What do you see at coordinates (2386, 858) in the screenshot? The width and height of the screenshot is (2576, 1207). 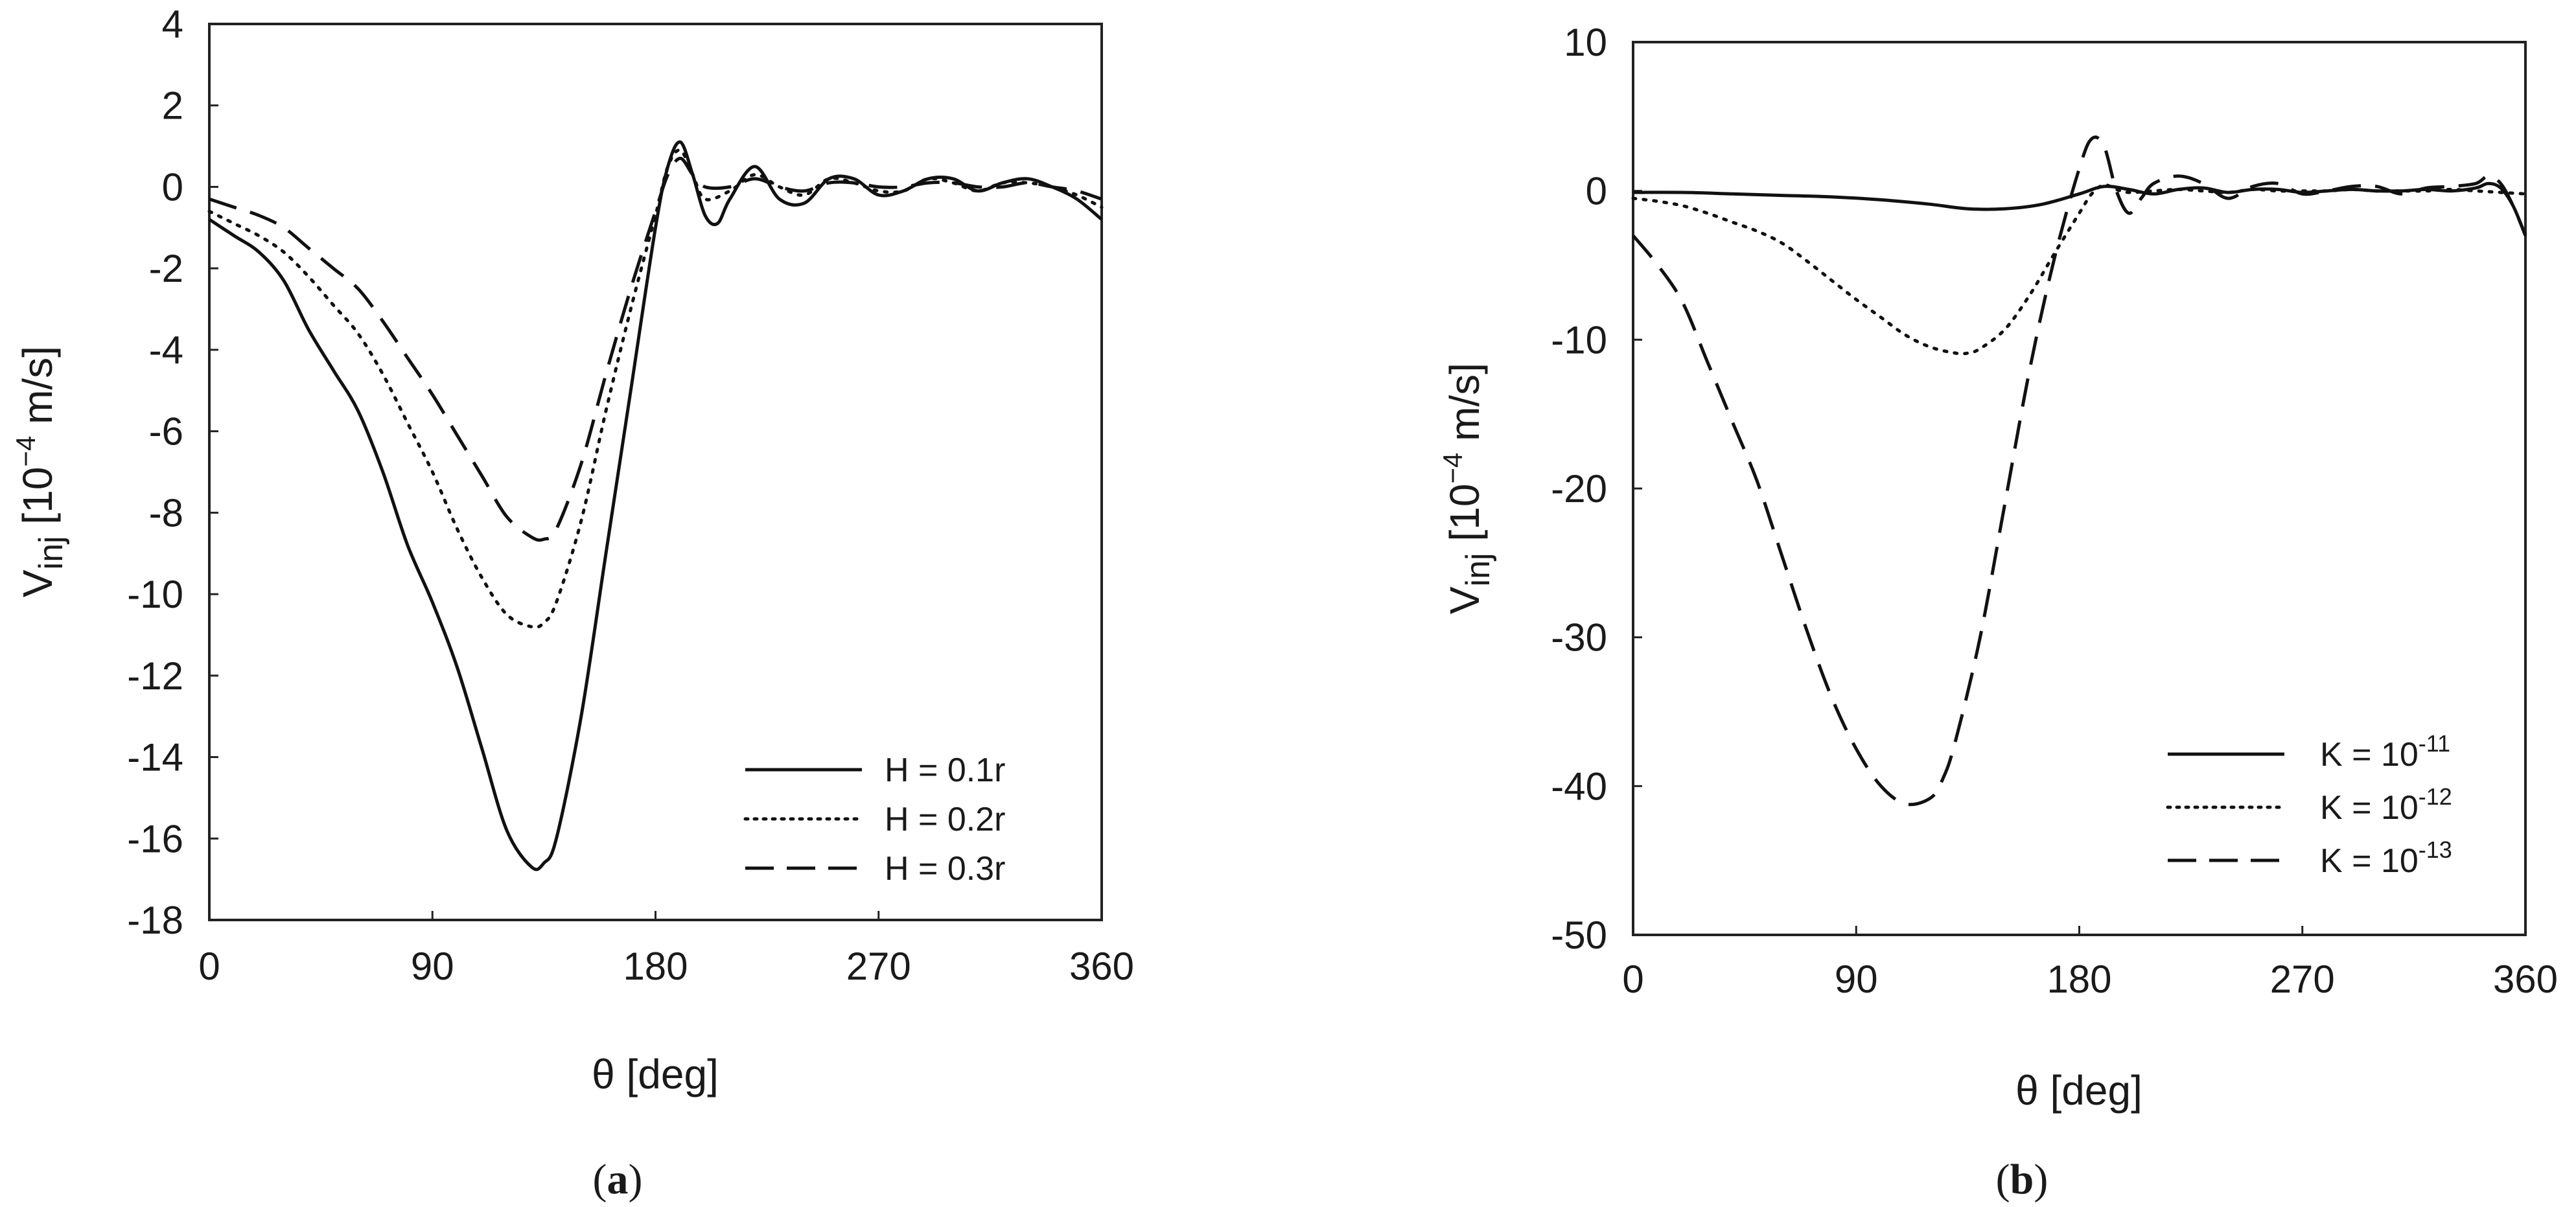 I see `legend-label: K = 10-13` at bounding box center [2386, 858].